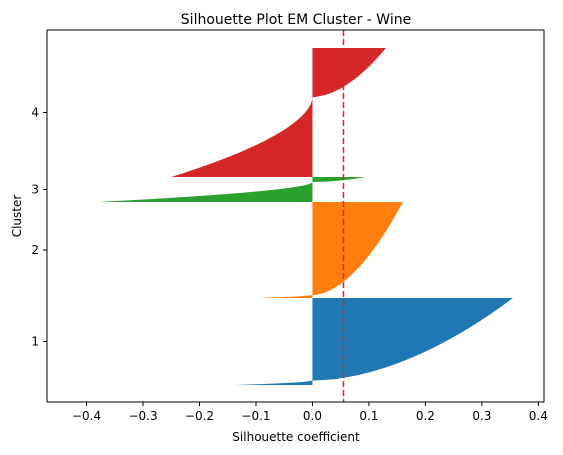  What do you see at coordinates (538, 416) in the screenshot?
I see `x-tick-label: 0.4` at bounding box center [538, 416].